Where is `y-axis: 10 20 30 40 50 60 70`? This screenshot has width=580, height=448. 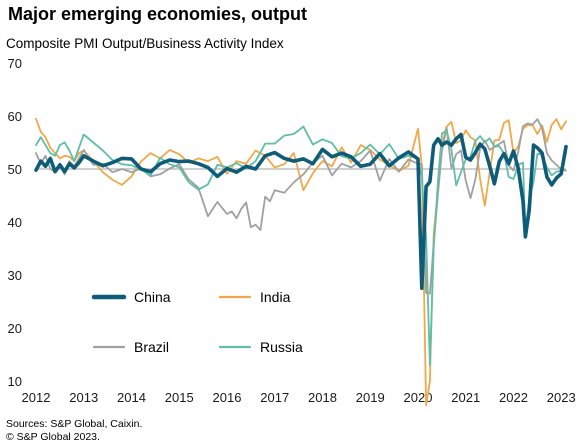 y-axis: 10 20 30 40 50 60 70 is located at coordinates (15, 222).